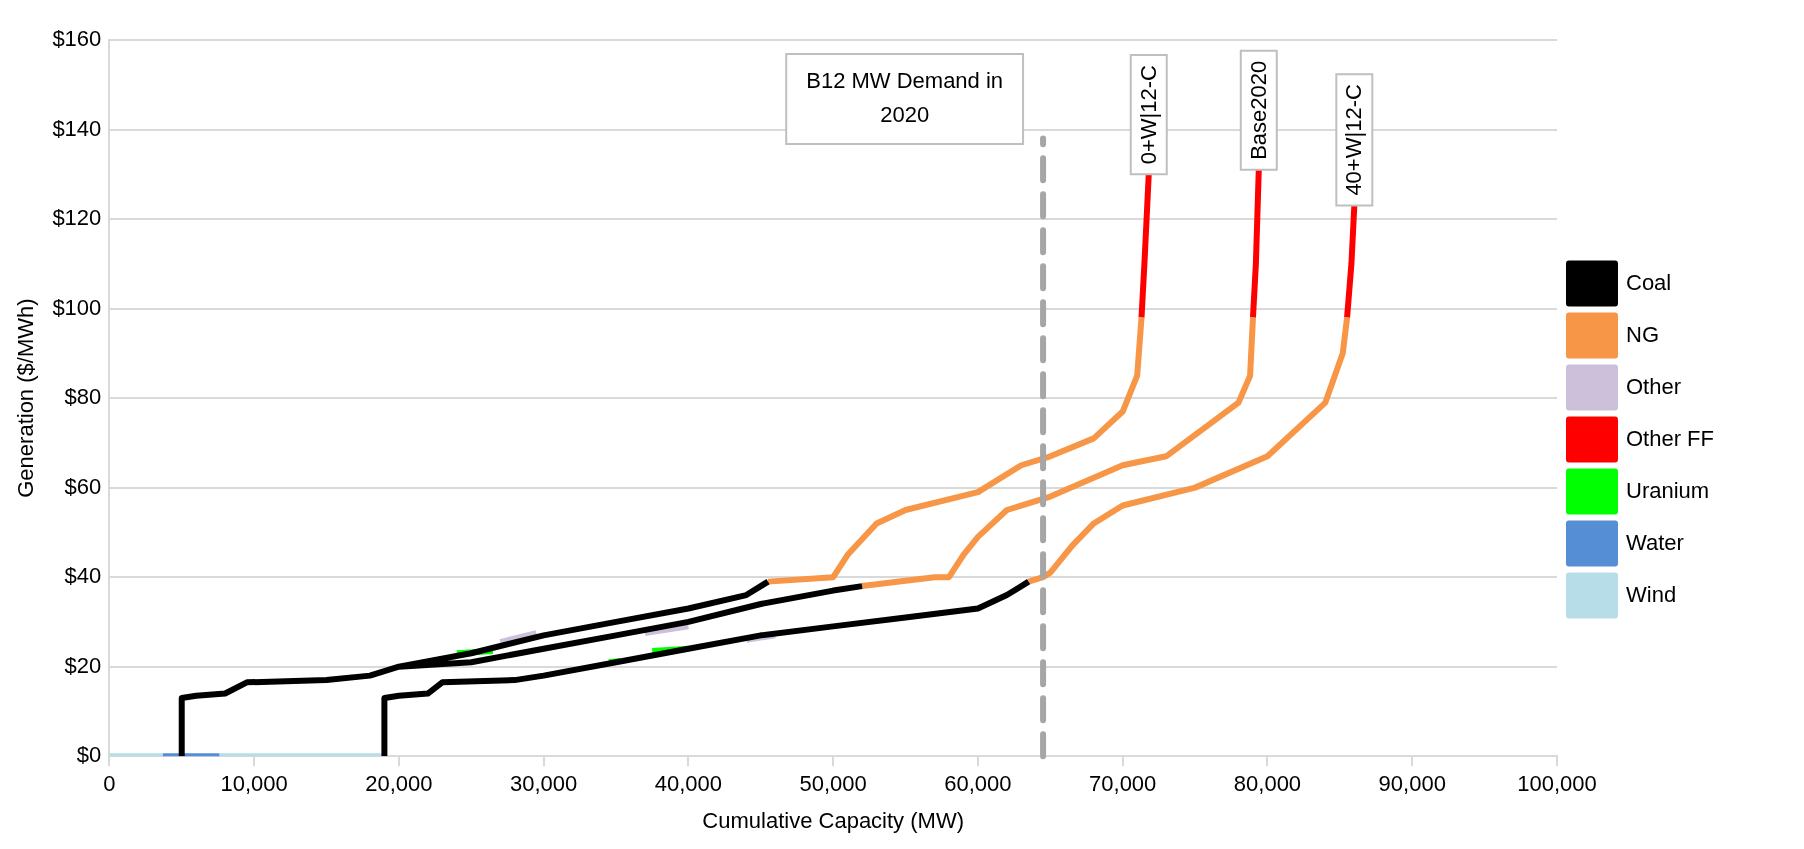 The height and width of the screenshot is (849, 1804). Describe the element at coordinates (1648, 282) in the screenshot. I see `legend-label: Coal` at that location.